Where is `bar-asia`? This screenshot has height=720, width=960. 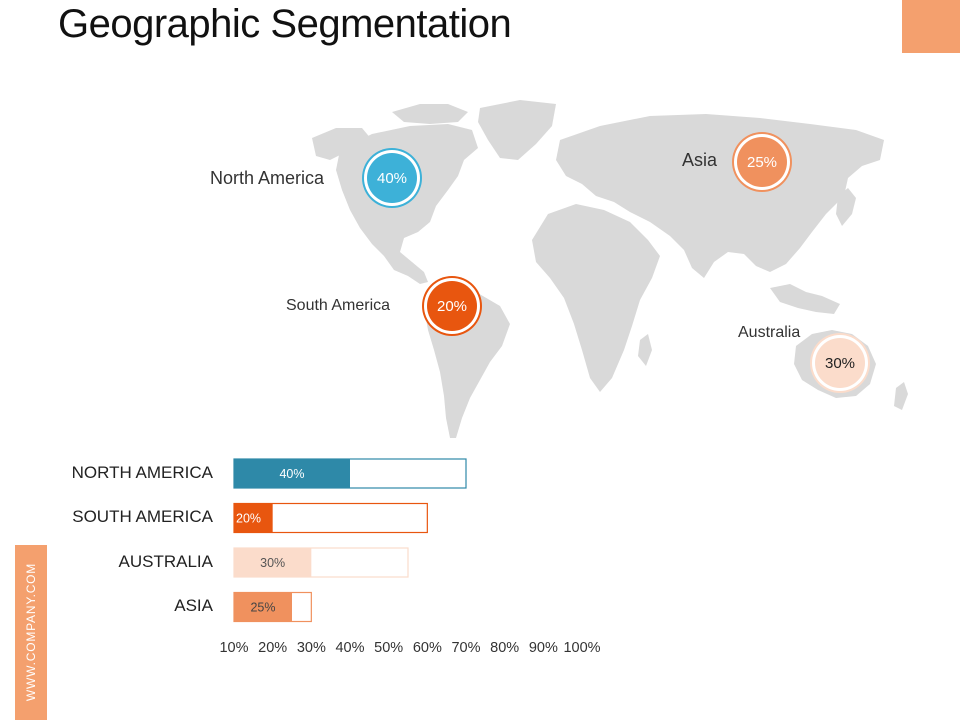
bar-asia is located at coordinates (263, 607).